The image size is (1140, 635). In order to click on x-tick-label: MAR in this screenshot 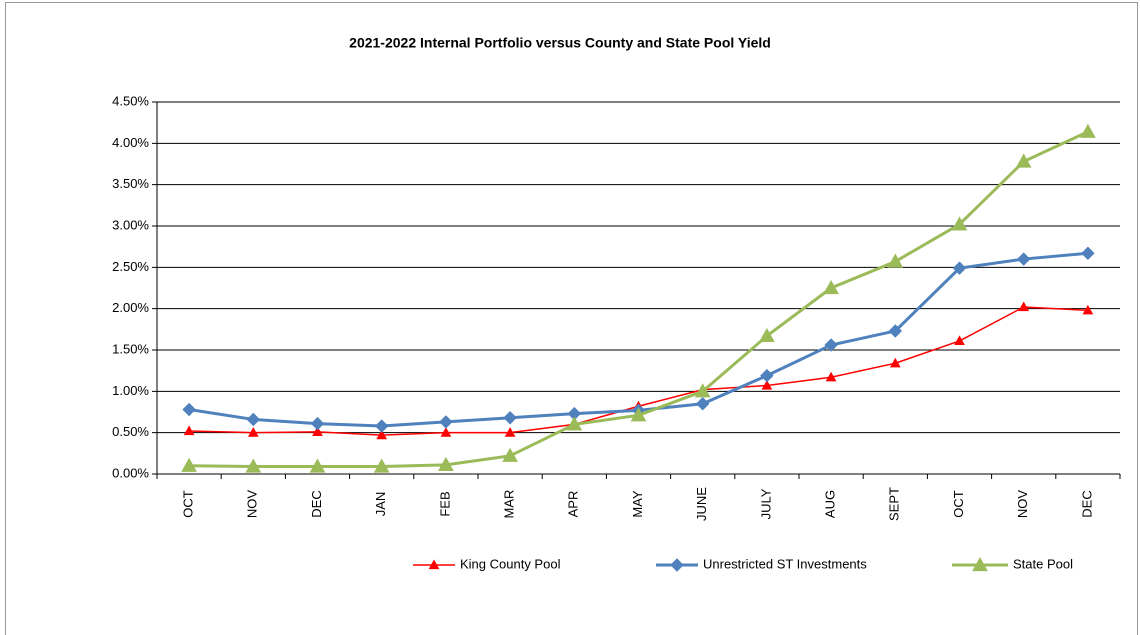, I will do `click(509, 504)`.